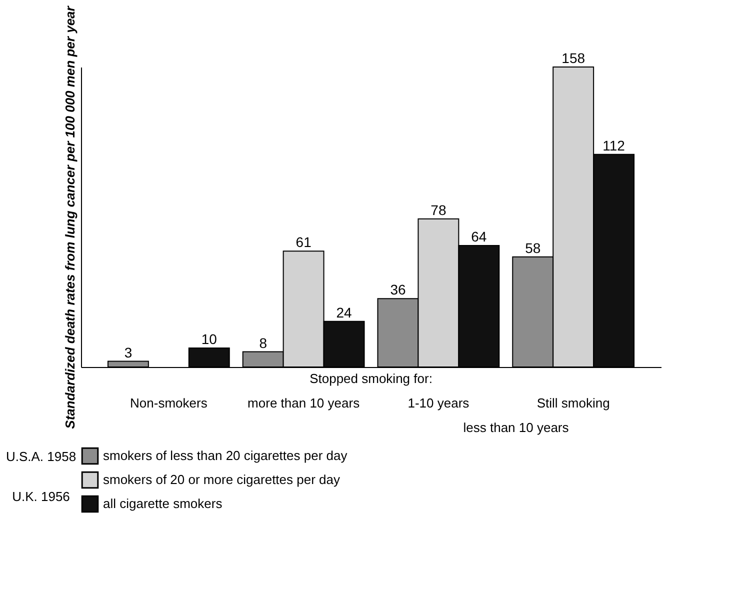 This screenshot has height=605, width=742. What do you see at coordinates (573, 403) in the screenshot?
I see `x-tick-label: Still smoking` at bounding box center [573, 403].